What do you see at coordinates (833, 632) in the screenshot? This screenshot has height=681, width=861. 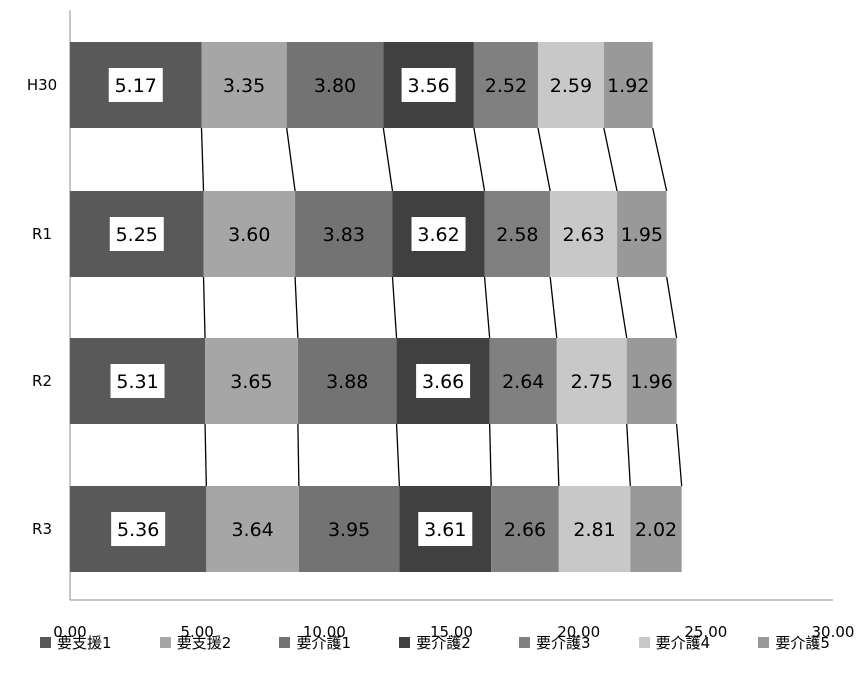 I see `x-tick-label: 30.00` at bounding box center [833, 632].